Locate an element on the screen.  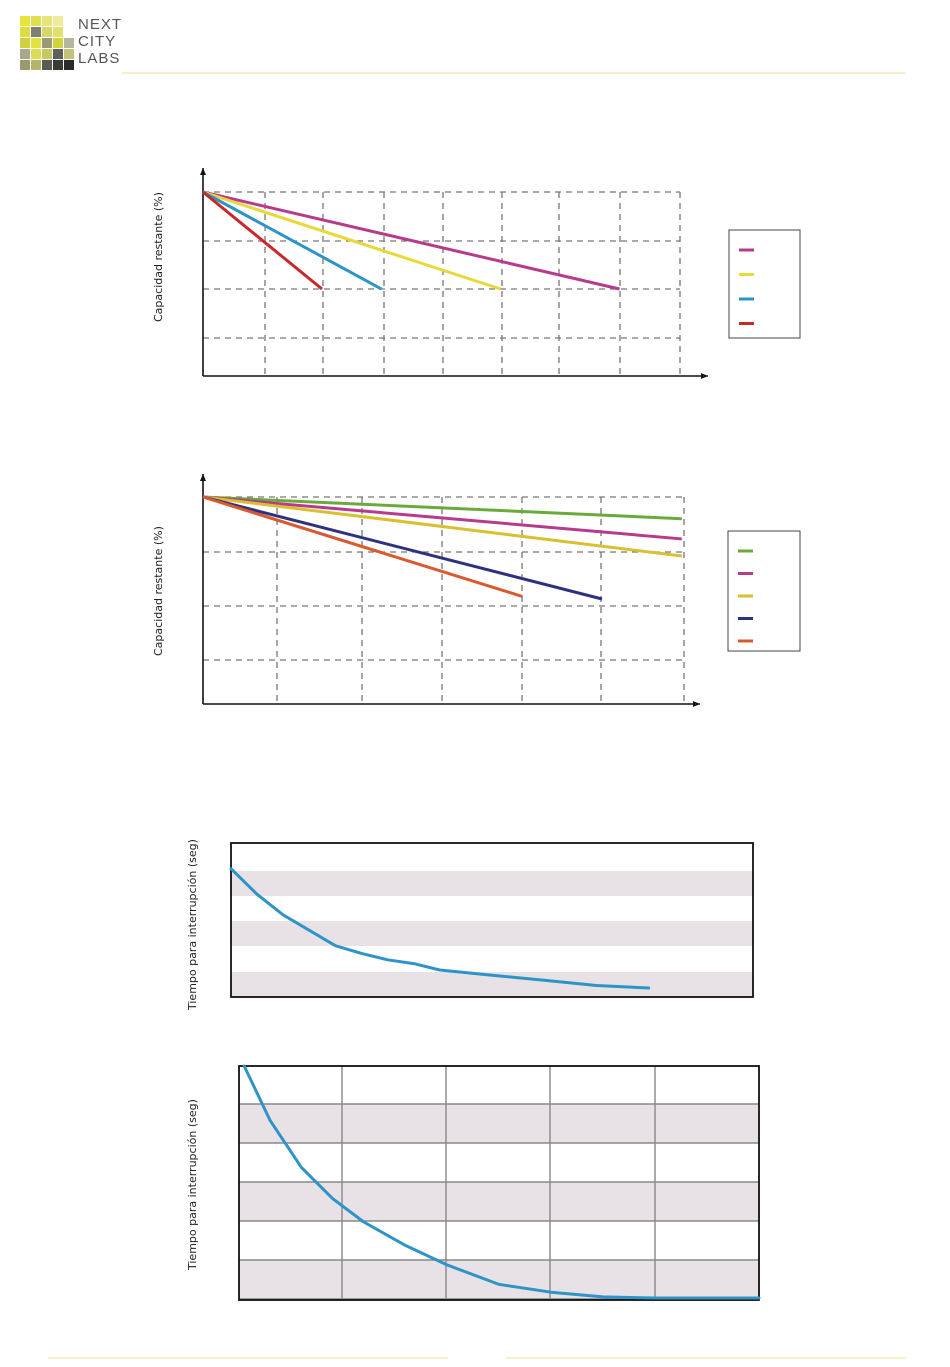
footer-rule-right is located at coordinates (706, 1358).